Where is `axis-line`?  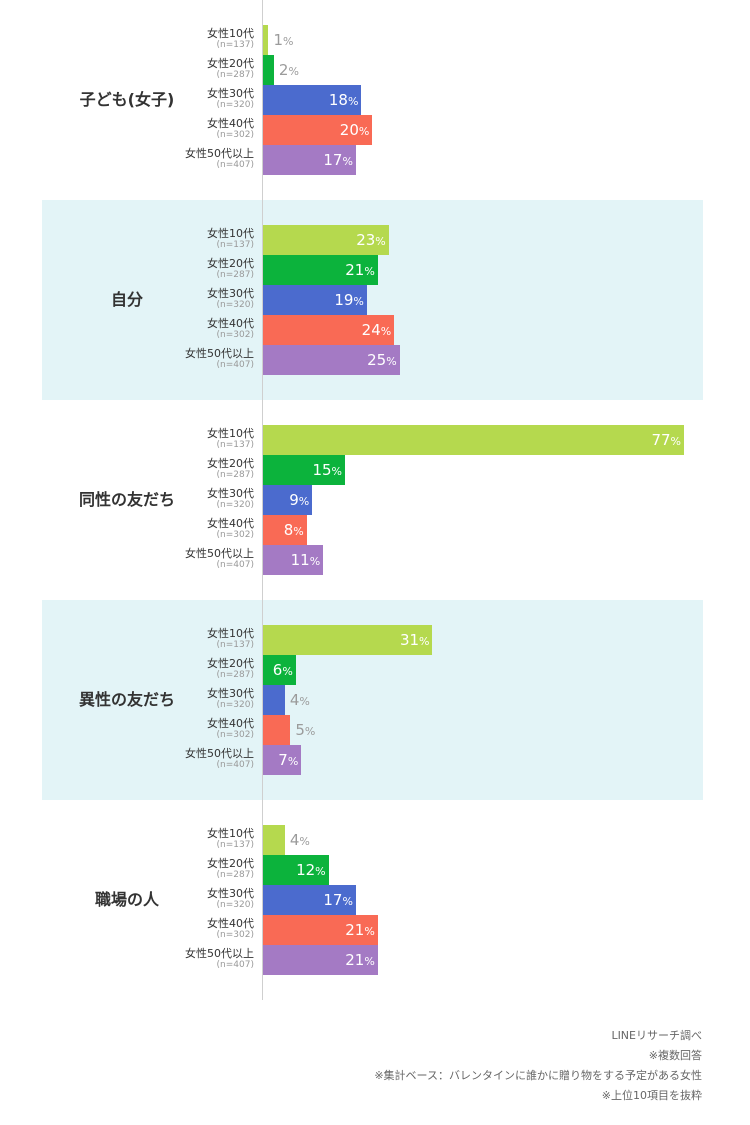
axis-line is located at coordinates (262, 500).